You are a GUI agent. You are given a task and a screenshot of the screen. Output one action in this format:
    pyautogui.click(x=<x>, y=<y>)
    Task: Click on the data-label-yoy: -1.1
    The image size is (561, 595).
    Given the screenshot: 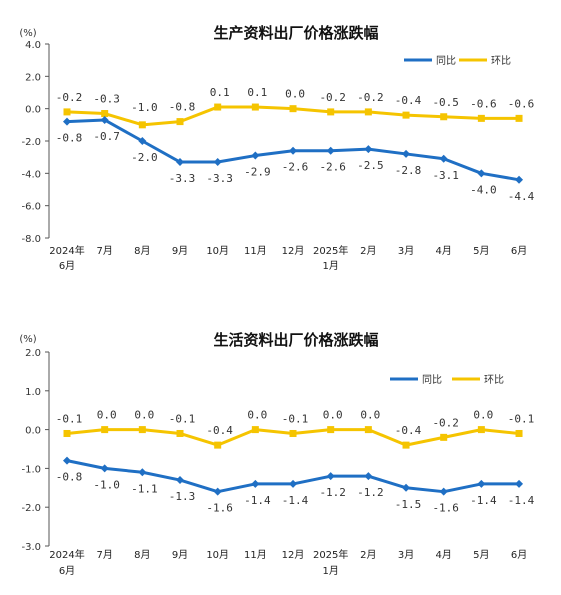 What is the action you would take?
    pyautogui.click(x=144, y=488)
    